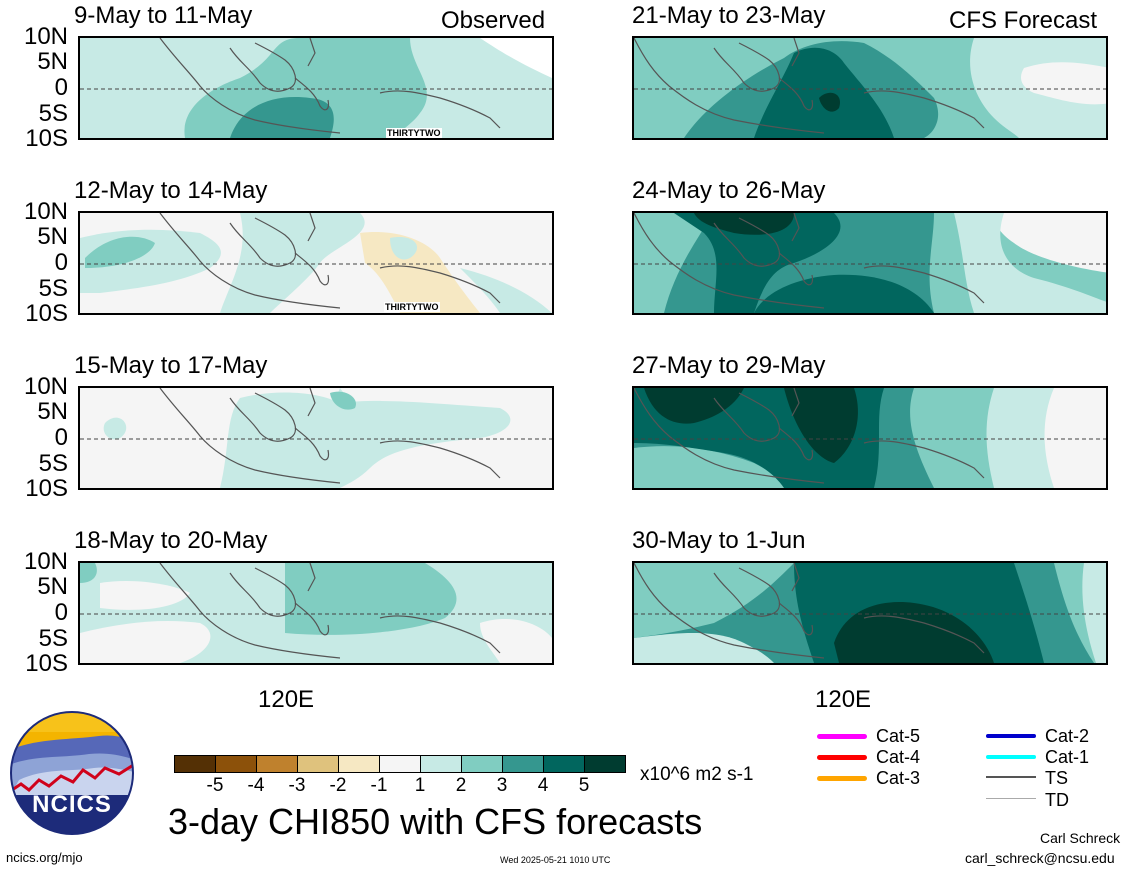  What do you see at coordinates (171, 365) in the screenshot?
I see `panel-title-left-3: 15-May to 17-May` at bounding box center [171, 365].